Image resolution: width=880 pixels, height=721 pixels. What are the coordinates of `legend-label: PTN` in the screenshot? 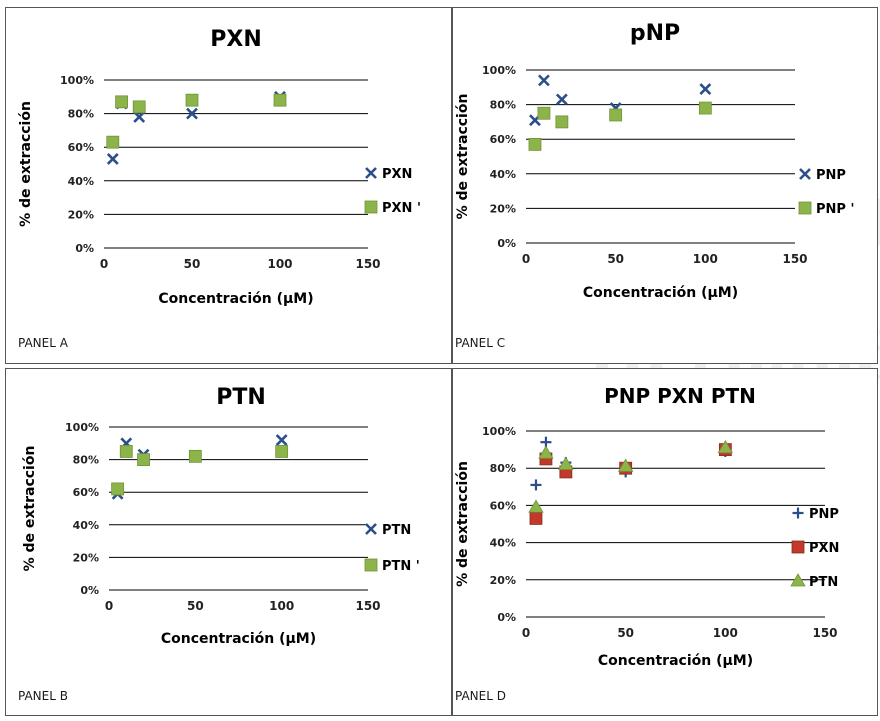 It's located at (823, 582).